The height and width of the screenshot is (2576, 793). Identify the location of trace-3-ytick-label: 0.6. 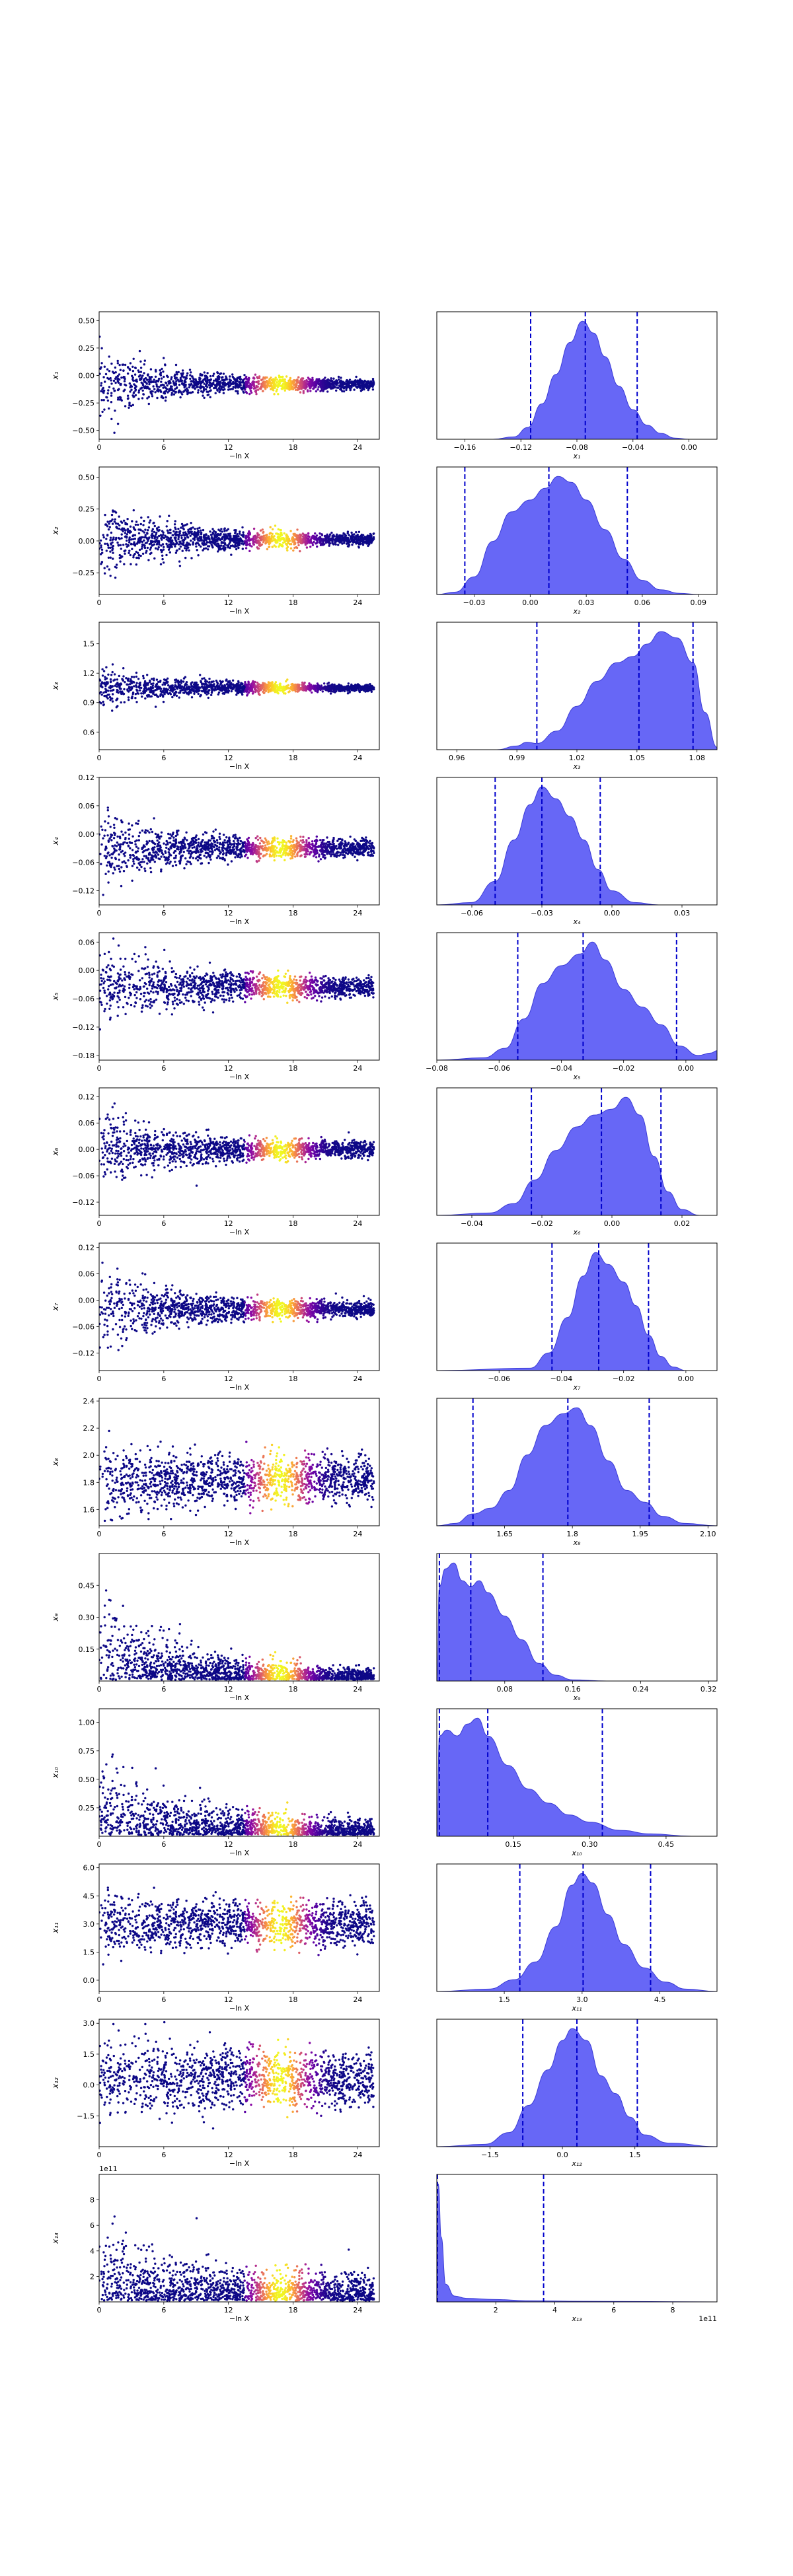
(89, 732).